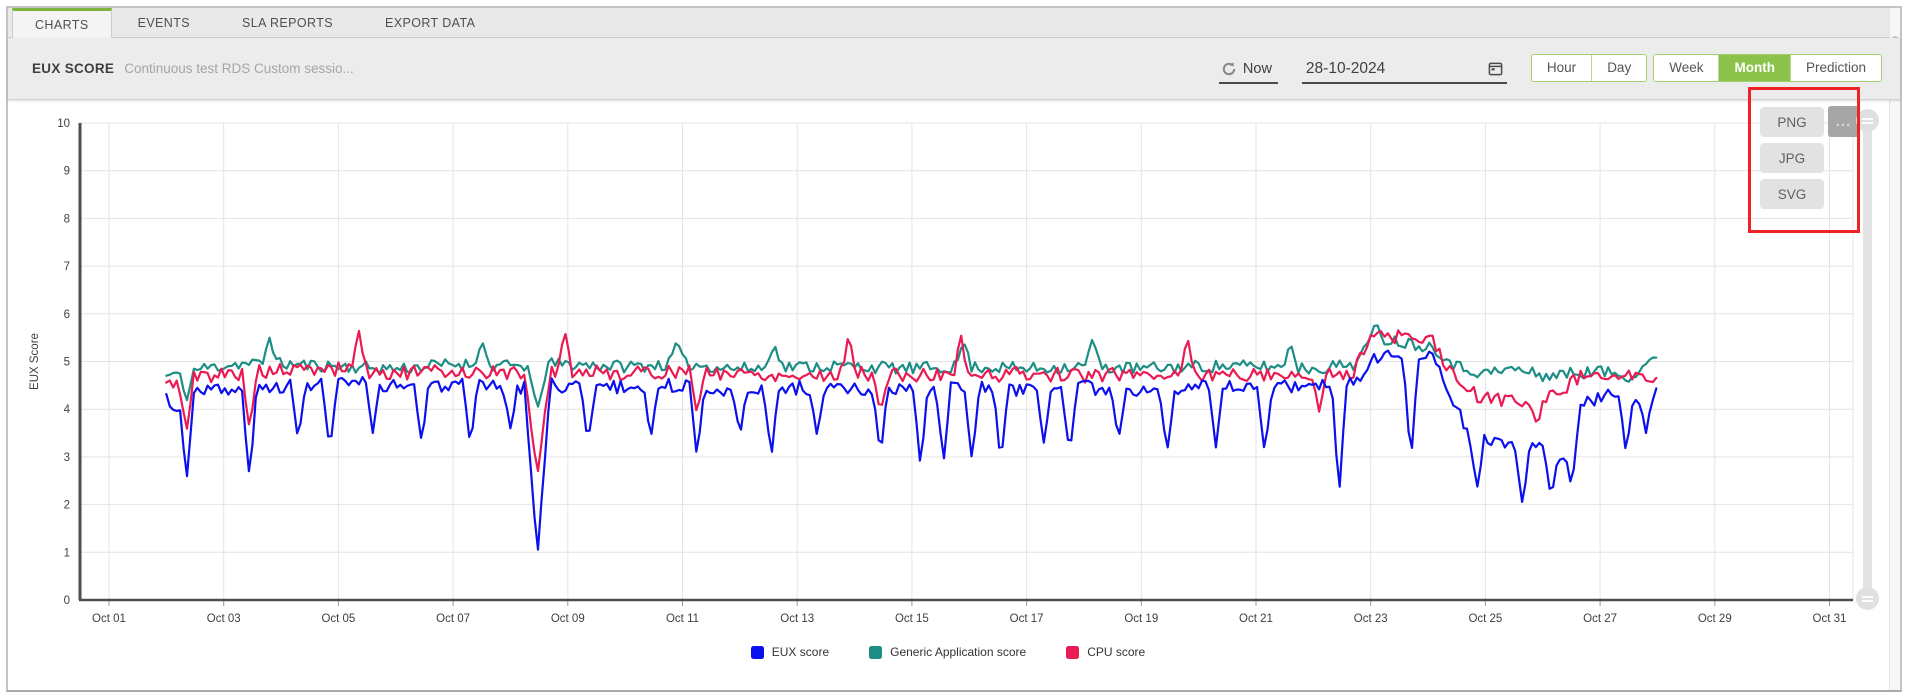 Image resolution: width=1909 pixels, height=700 pixels. I want to click on svg-text: 1, so click(67, 553).